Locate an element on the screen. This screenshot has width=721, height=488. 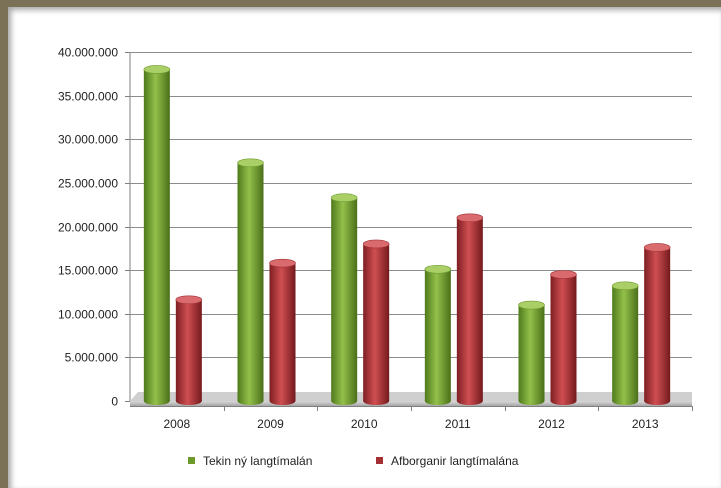
y-tick-label: 10.000.000 is located at coordinates (88, 315).